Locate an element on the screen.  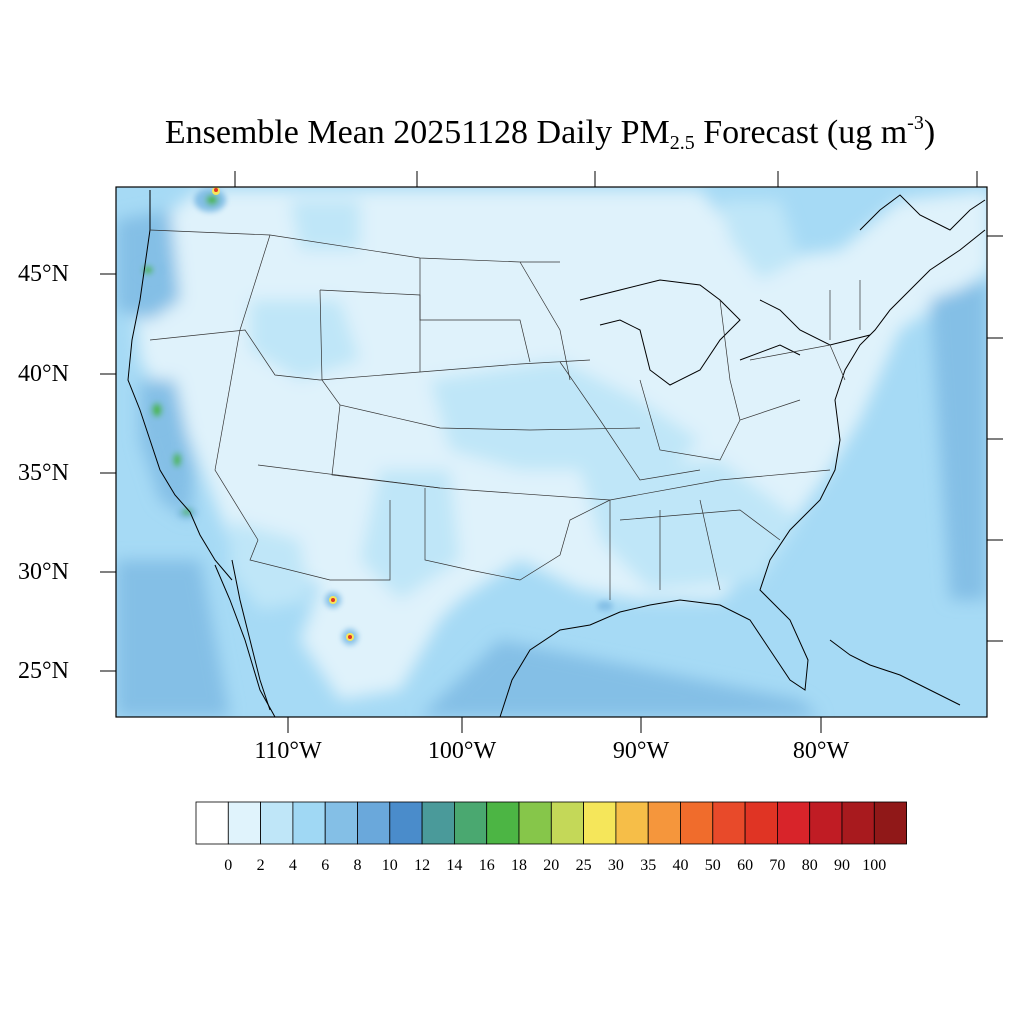
colorbar-level-label: 2 is located at coordinates (260, 865).